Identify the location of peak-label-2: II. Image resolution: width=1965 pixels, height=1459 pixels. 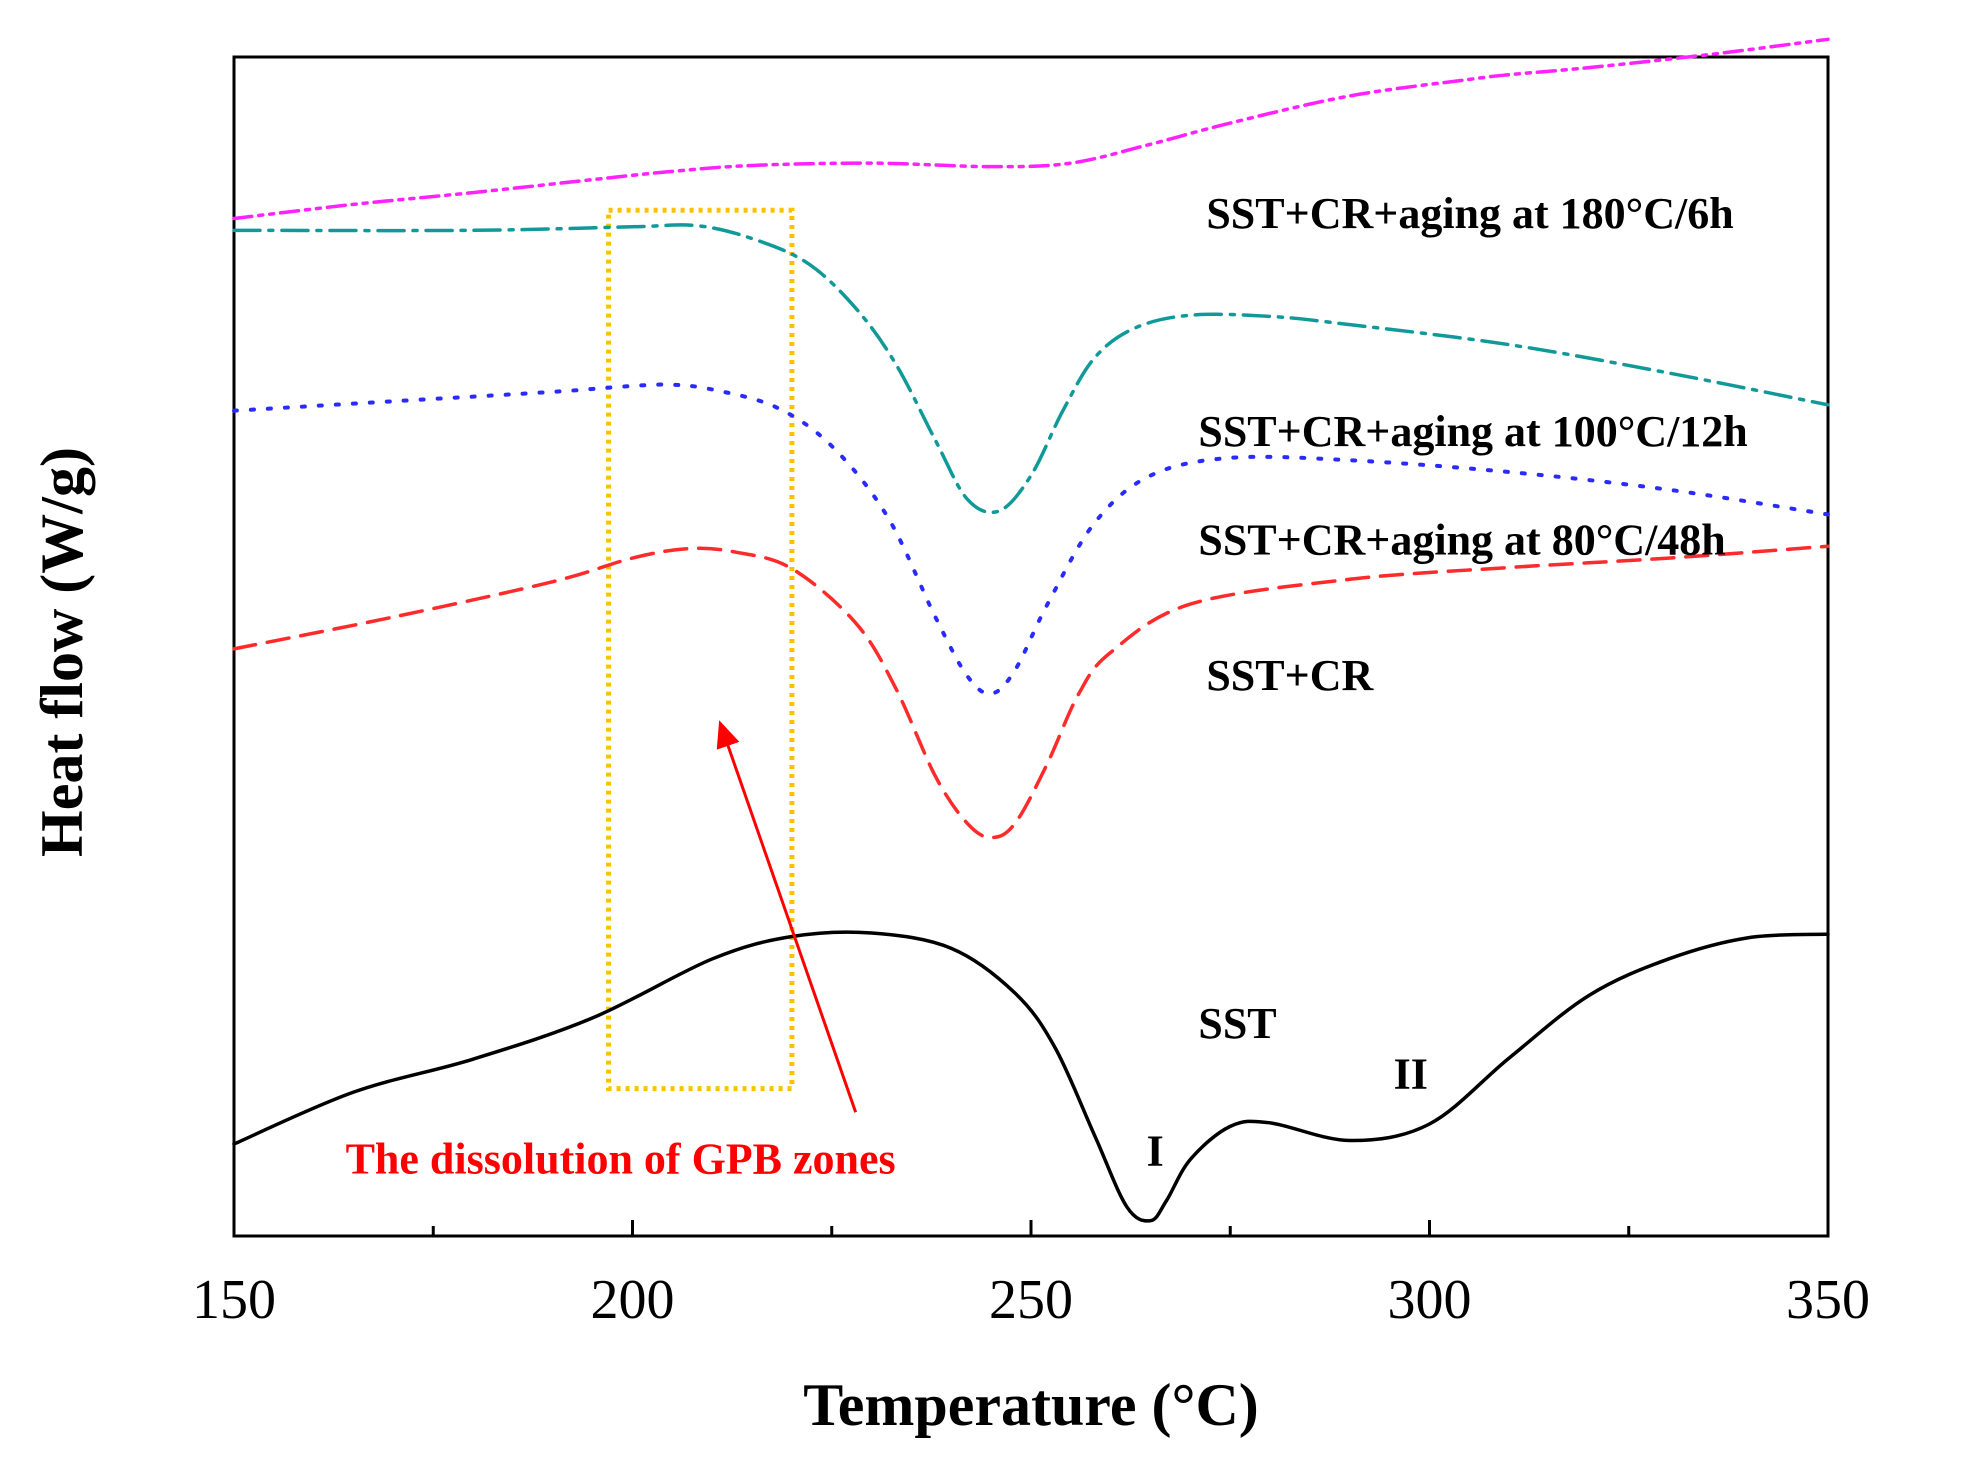
(1411, 1074).